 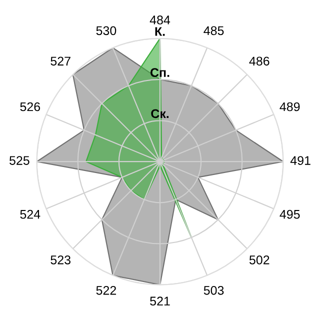 What do you see at coordinates (290, 107) in the screenshot?
I see `spoke-label: 489` at bounding box center [290, 107].